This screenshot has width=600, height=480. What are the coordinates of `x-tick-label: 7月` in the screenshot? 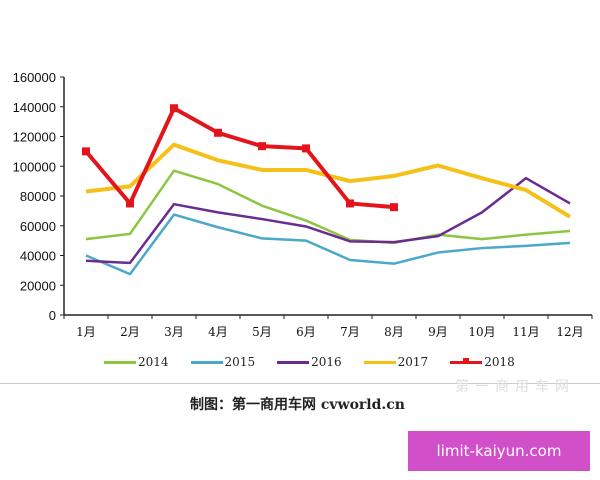 It's located at (350, 332).